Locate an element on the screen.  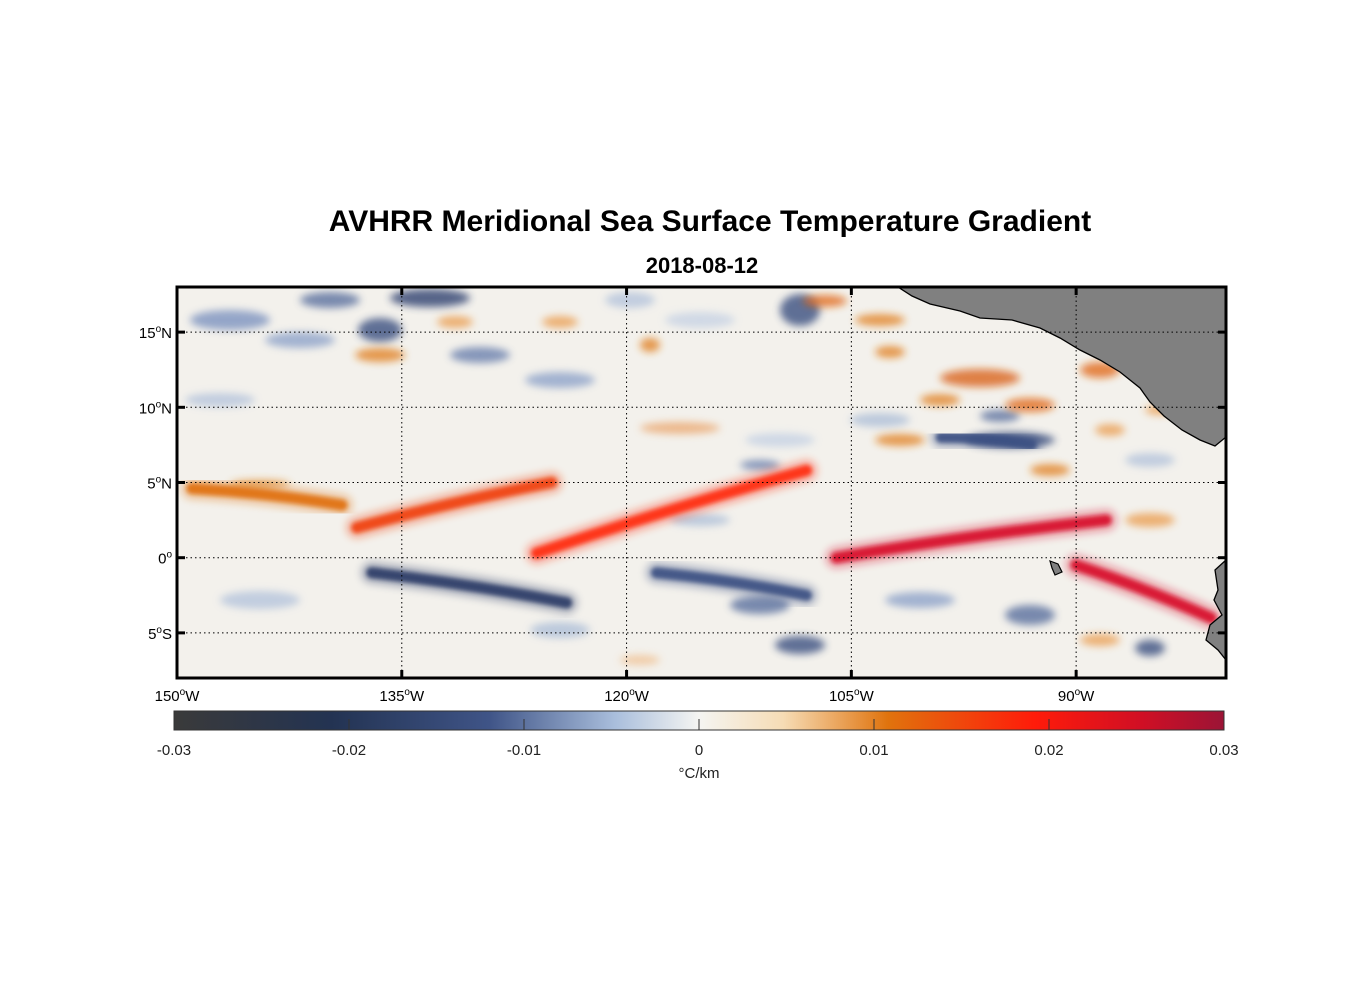
south-america-land is located at coordinates (1216, 610).